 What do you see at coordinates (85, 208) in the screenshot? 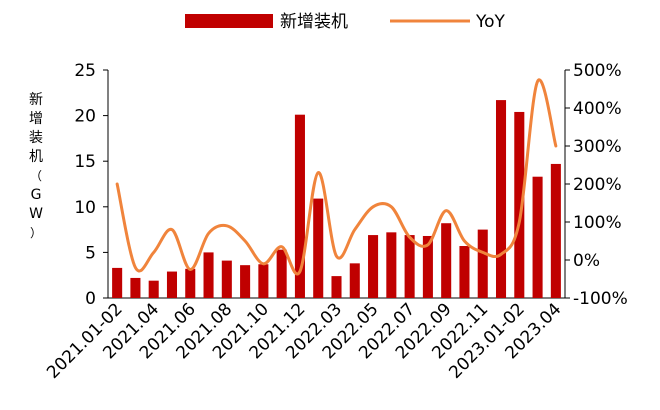
I see `left-tick-label: 10` at bounding box center [85, 208].